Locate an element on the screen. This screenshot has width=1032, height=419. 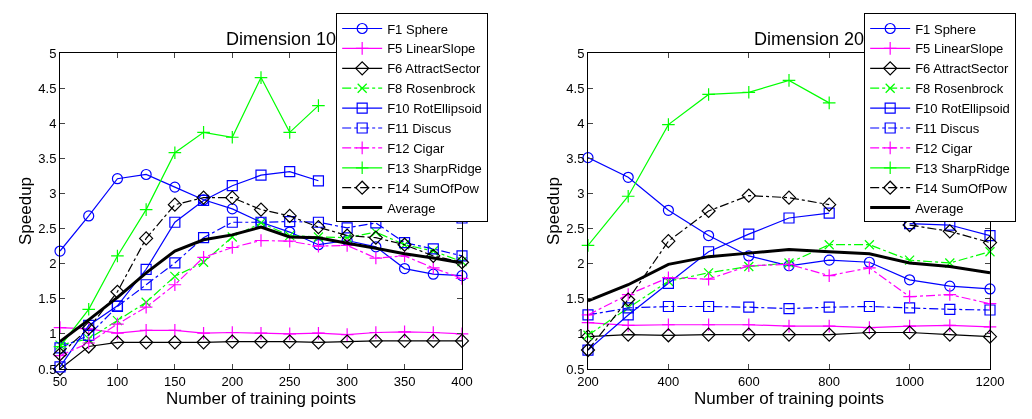
y-tick-label: 5 is located at coordinates (581, 53).